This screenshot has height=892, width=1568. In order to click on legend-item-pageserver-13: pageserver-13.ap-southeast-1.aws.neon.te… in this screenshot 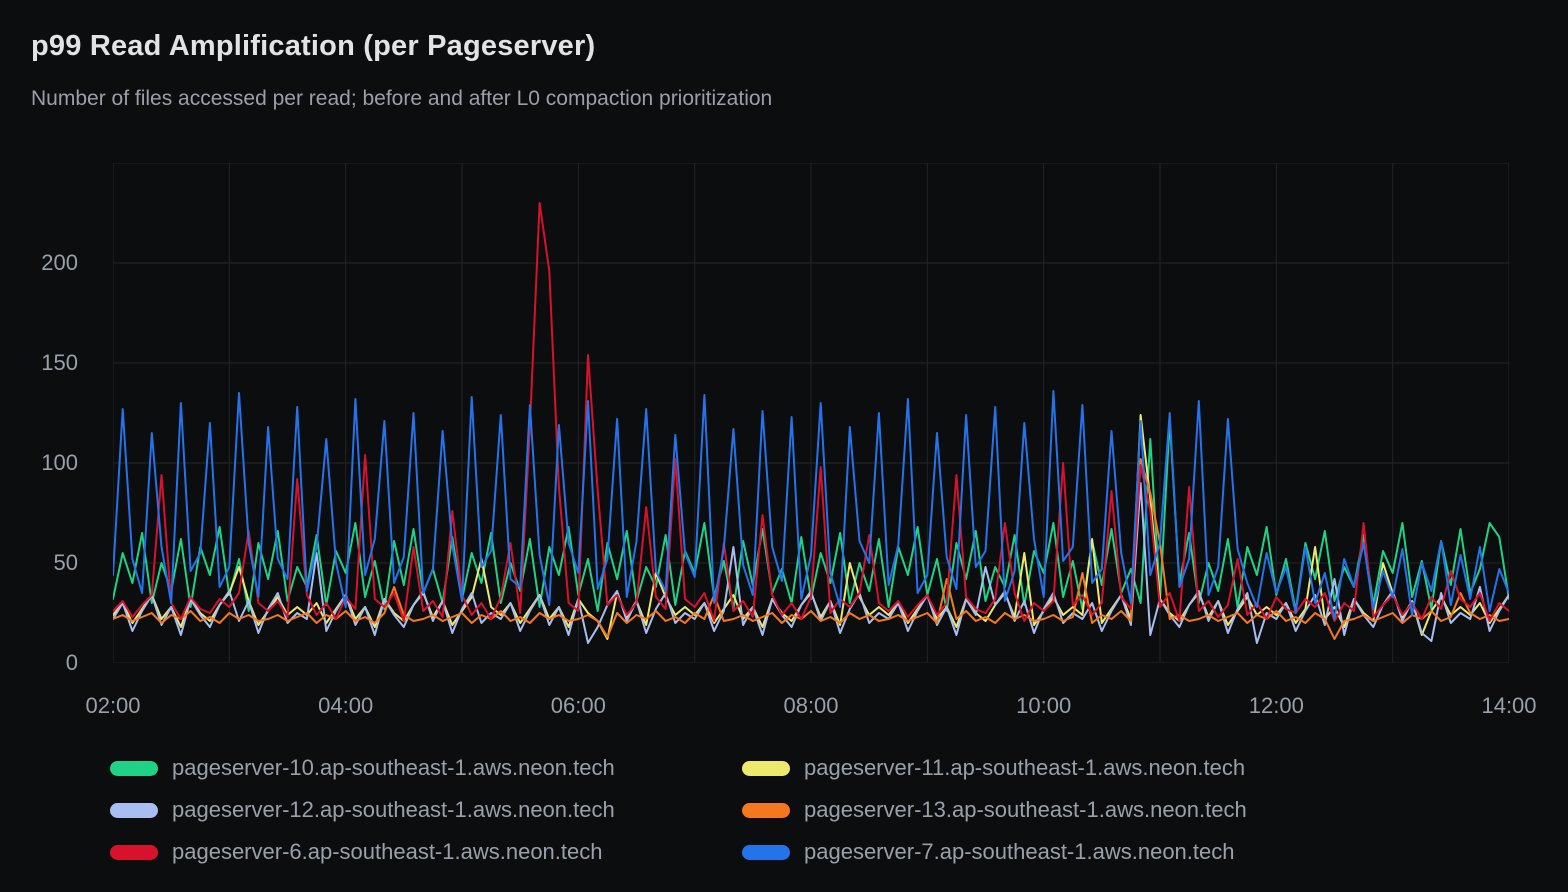, I will do `click(994, 809)`.